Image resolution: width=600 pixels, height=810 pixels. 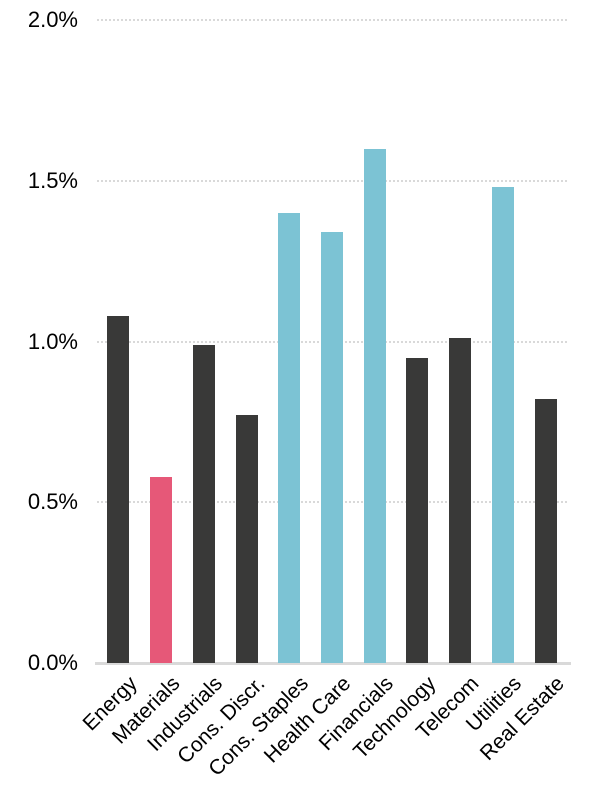 What do you see at coordinates (374, 405) in the screenshot?
I see `bar-financials` at bounding box center [374, 405].